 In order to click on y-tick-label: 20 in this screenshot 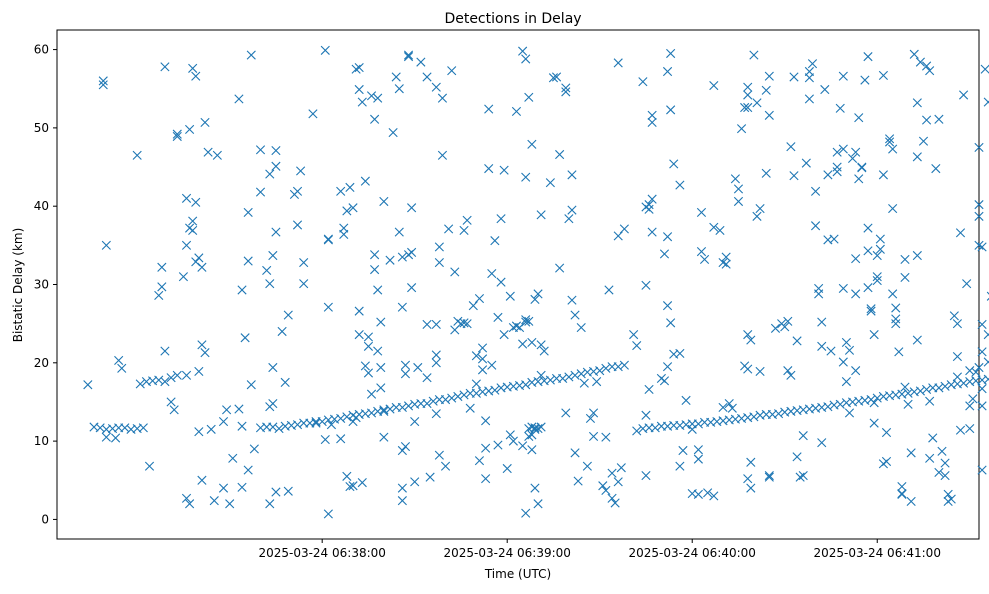, I will do `click(41, 363)`.